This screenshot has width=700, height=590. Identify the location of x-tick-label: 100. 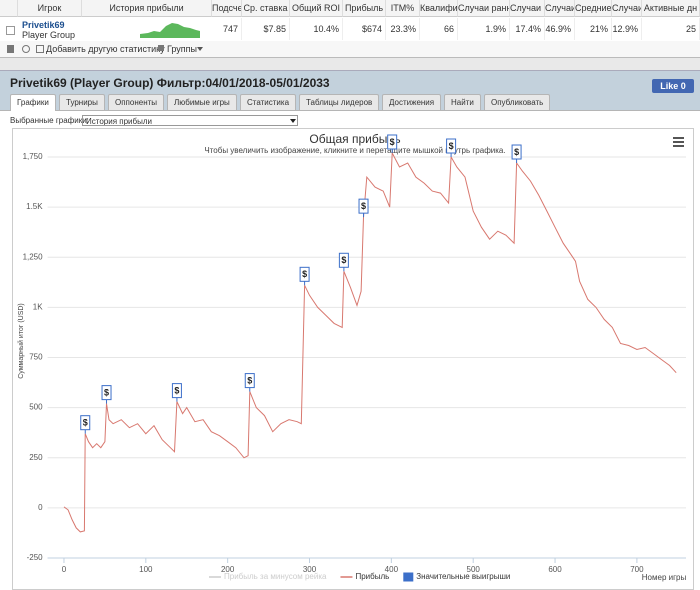
(146, 569).